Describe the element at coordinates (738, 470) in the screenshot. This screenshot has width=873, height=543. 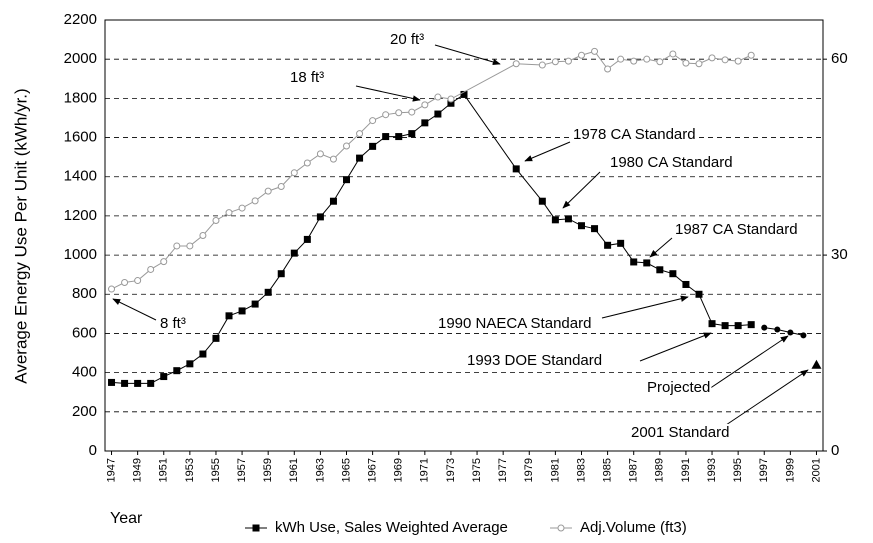
I see `x-tick-label: 1995` at that location.